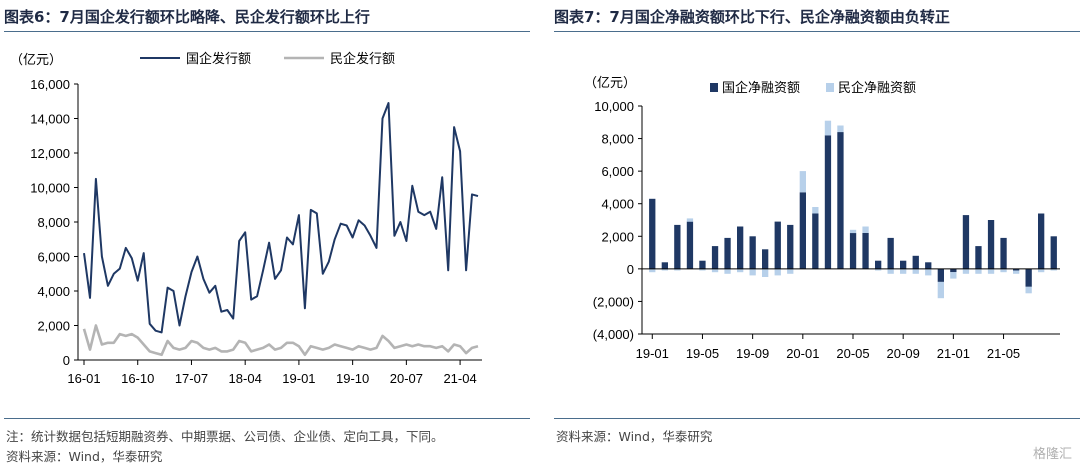 Image resolution: width=1080 pixels, height=468 pixels. I want to click on left-chart-title: 图表6：7月国企发行额环比略降、民企发行额环比上行, so click(187, 17).